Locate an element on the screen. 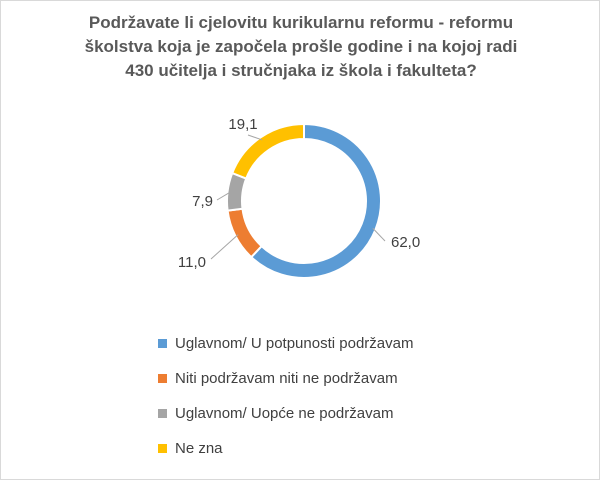  data-label-0: 62,0 is located at coordinates (405, 242).